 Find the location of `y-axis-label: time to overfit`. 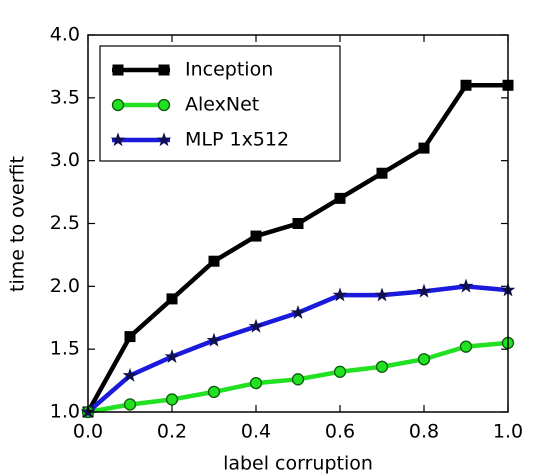

y-axis-label: time to overfit is located at coordinates (18, 224).